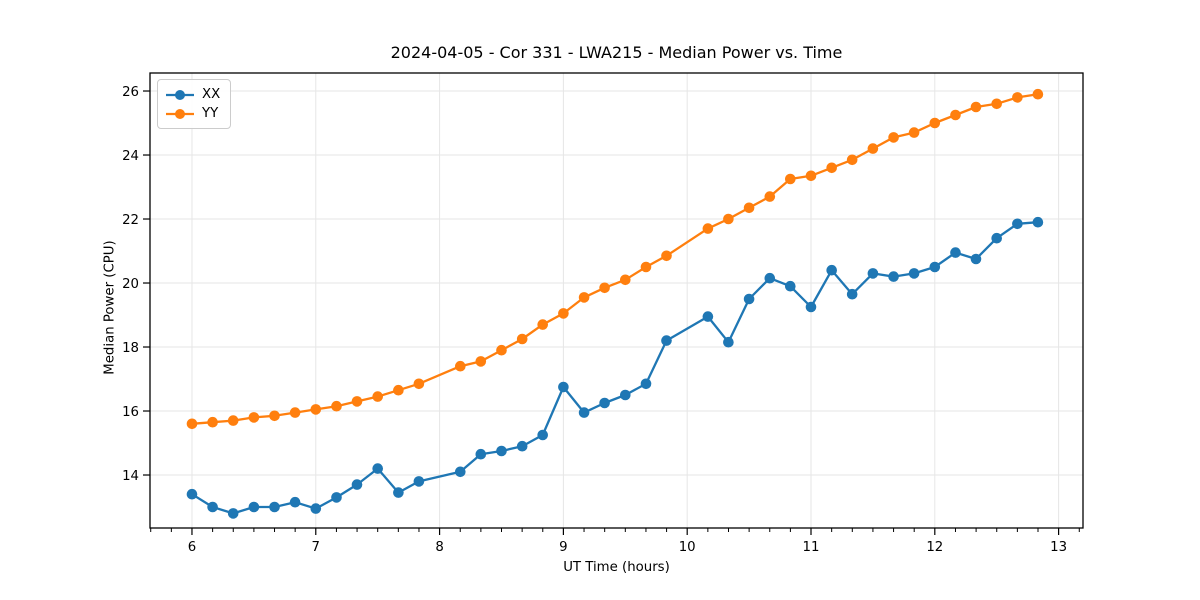 The width and height of the screenshot is (1200, 600). What do you see at coordinates (130, 348) in the screenshot?
I see `y-tick-label: 18` at bounding box center [130, 348].